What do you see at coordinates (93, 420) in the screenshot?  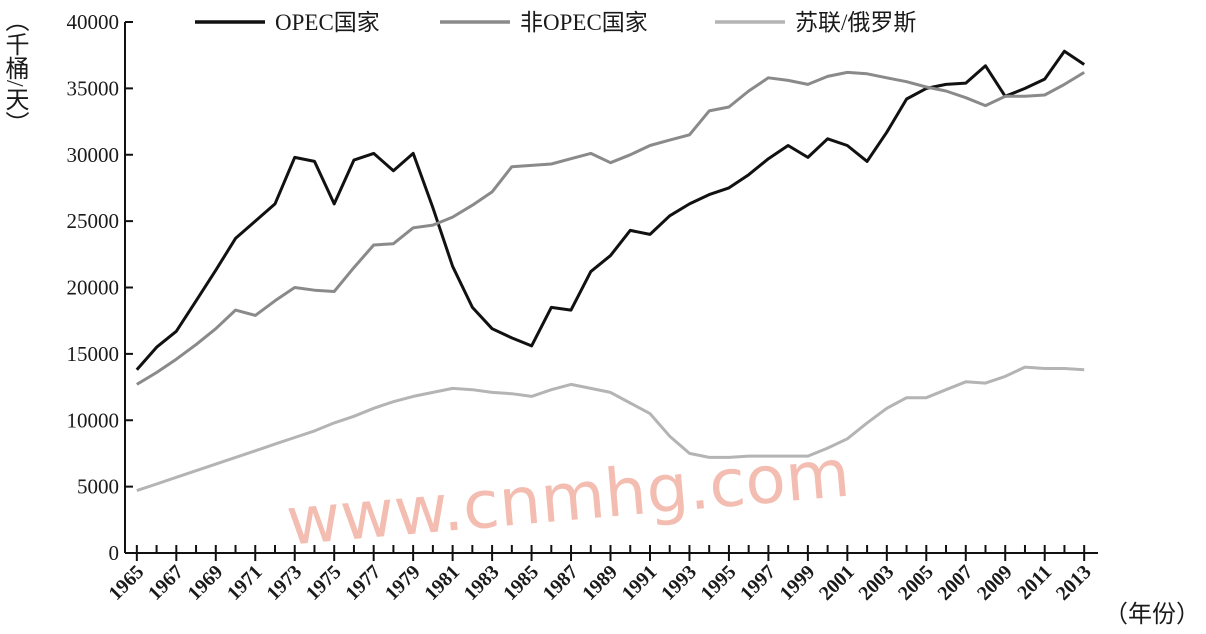 I see `y-tick-label: 10000` at bounding box center [93, 420].